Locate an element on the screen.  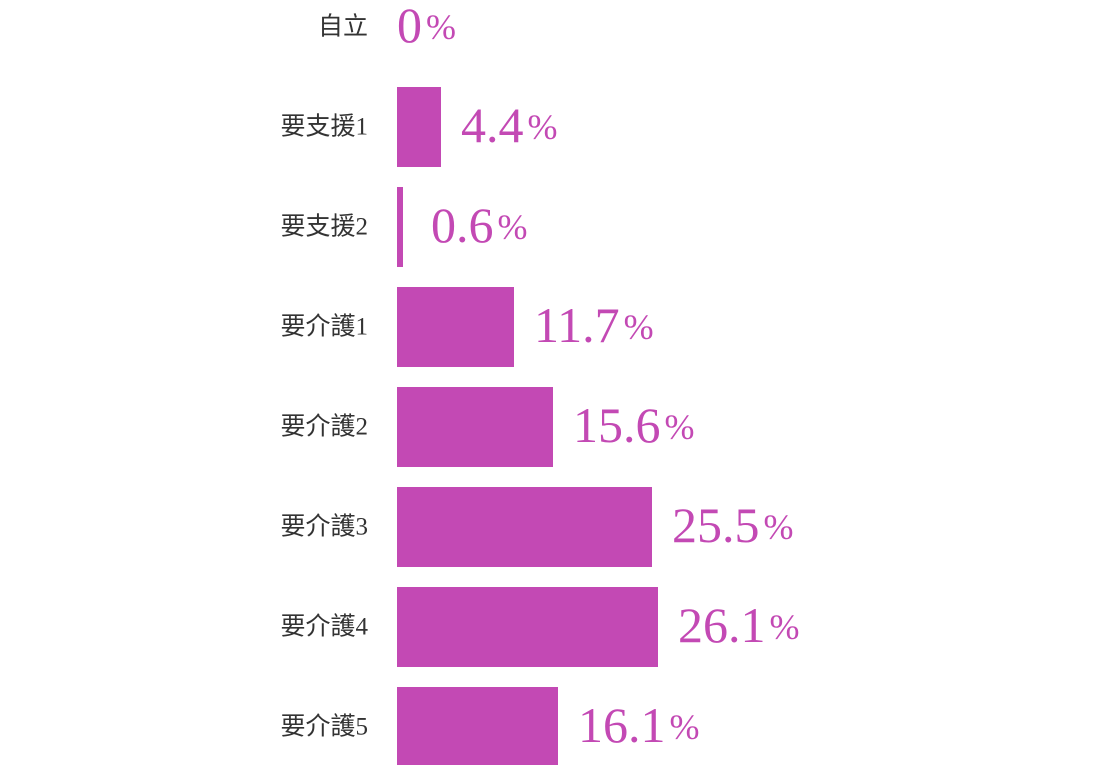
category-label: 要介護4 is located at coordinates (324, 627).